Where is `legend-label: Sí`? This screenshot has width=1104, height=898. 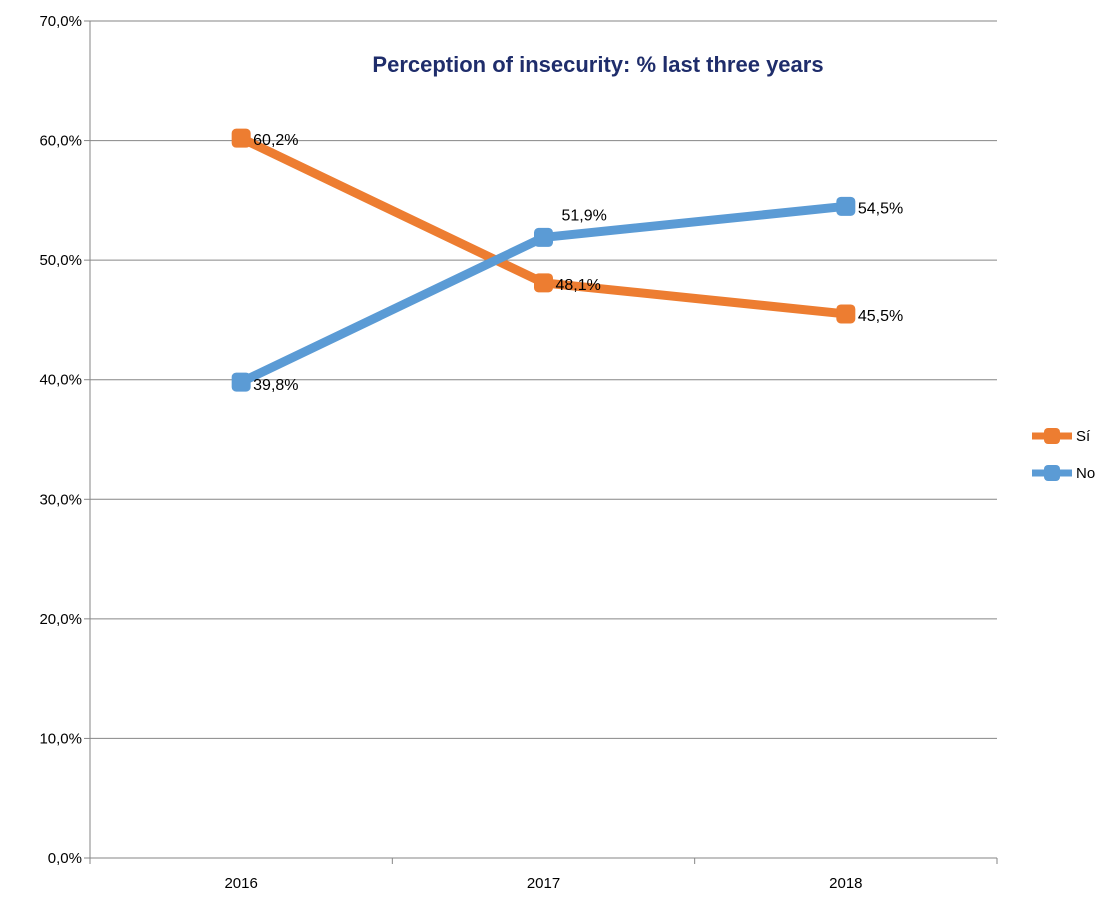 legend-label: Sí is located at coordinates (1083, 436).